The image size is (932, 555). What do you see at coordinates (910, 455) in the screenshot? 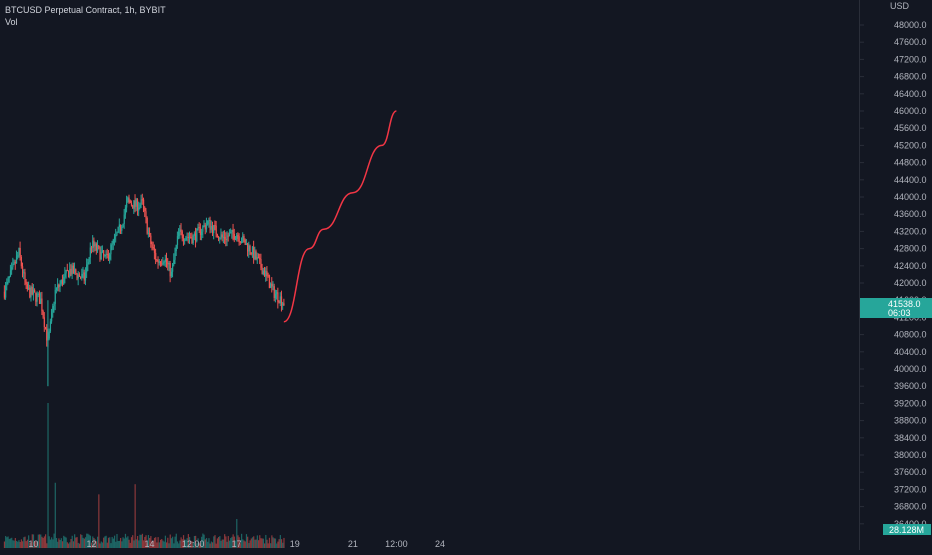
I see `price-tick-label: 38000.0` at bounding box center [910, 455].